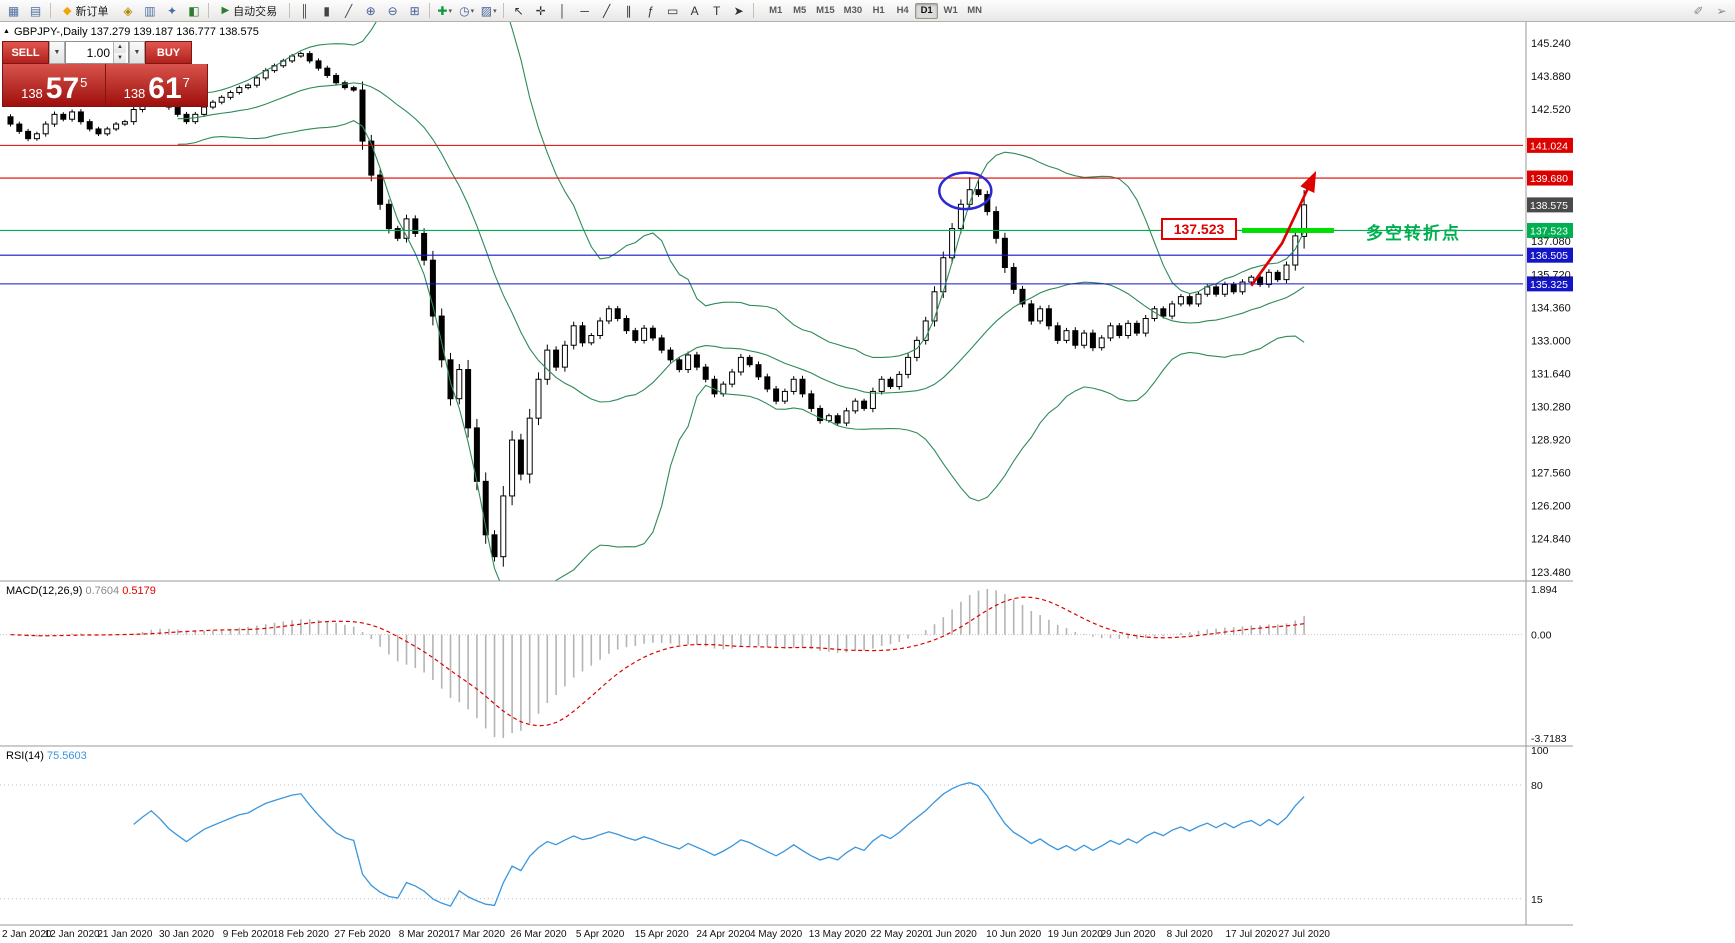  Describe the element at coordinates (927, 10) in the screenshot. I see `timeframe-d1-button: D1` at that location.